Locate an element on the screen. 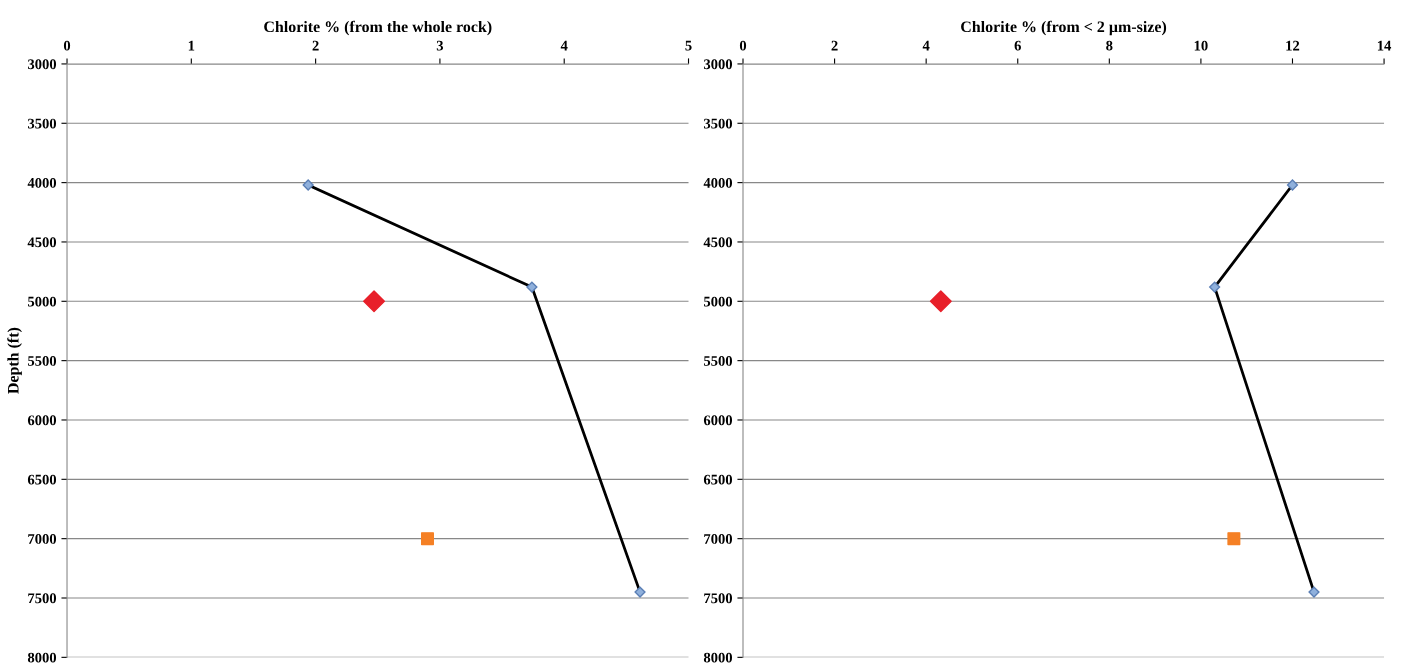 The width and height of the screenshot is (1408, 666). x-tick-label: 14 is located at coordinates (1384, 45).